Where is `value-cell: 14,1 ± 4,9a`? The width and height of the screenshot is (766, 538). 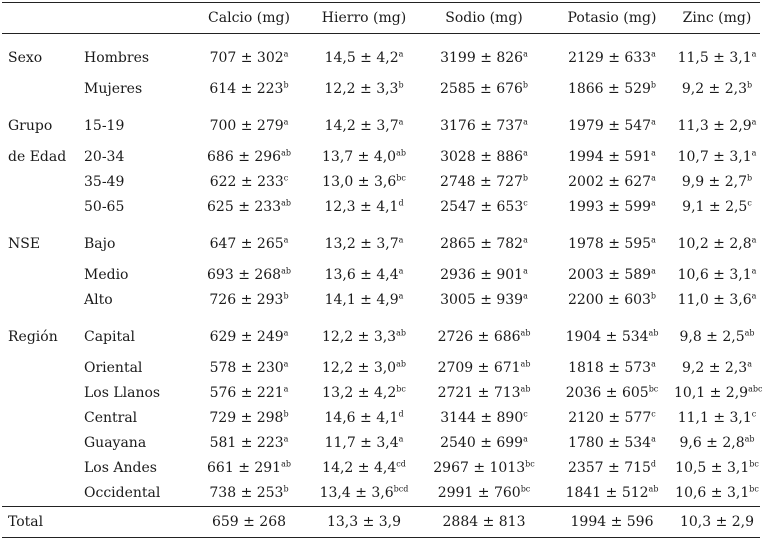
value-cell: 14,1 ± 4,9a is located at coordinates (364, 300).